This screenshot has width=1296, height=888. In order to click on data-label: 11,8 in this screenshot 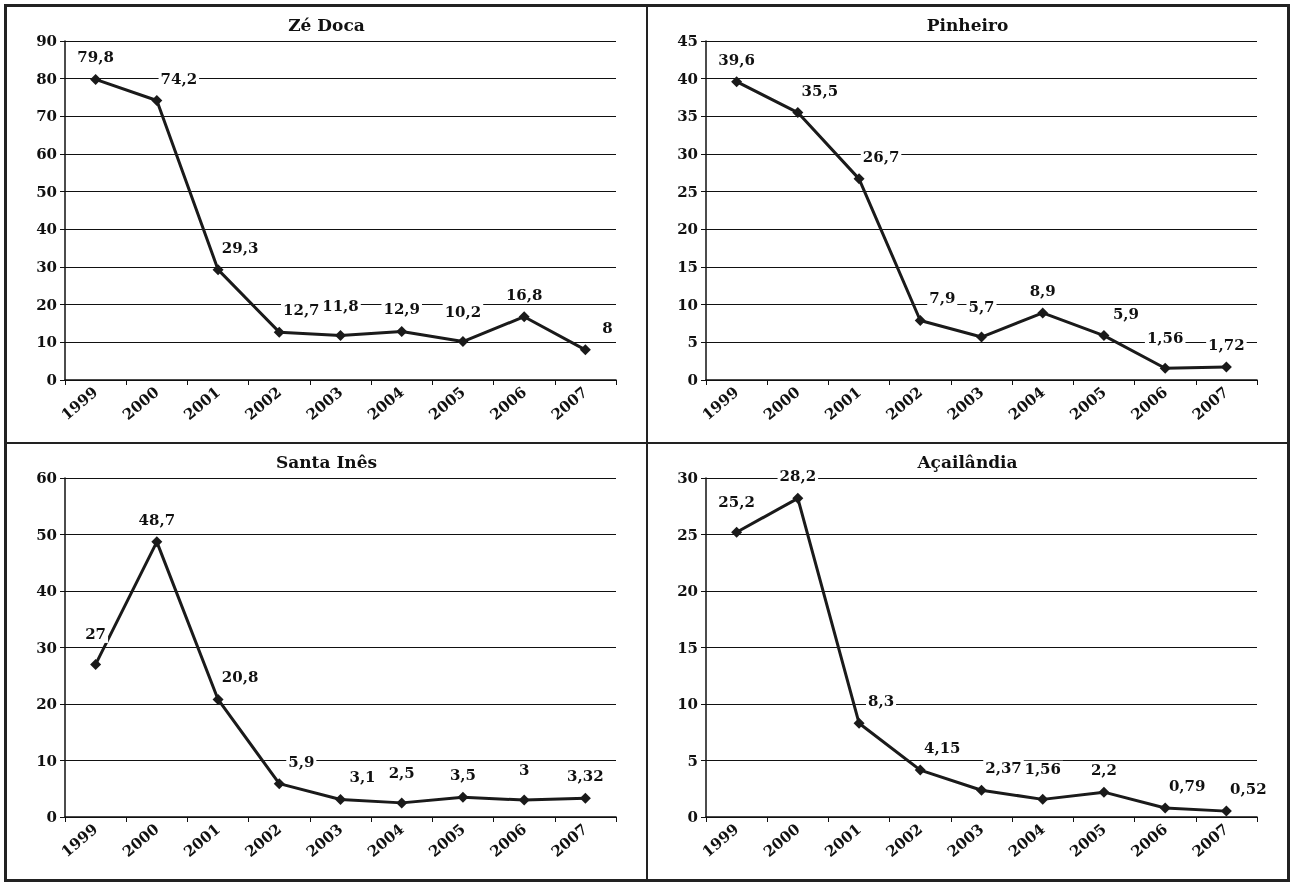, I will do `click(340, 305)`.